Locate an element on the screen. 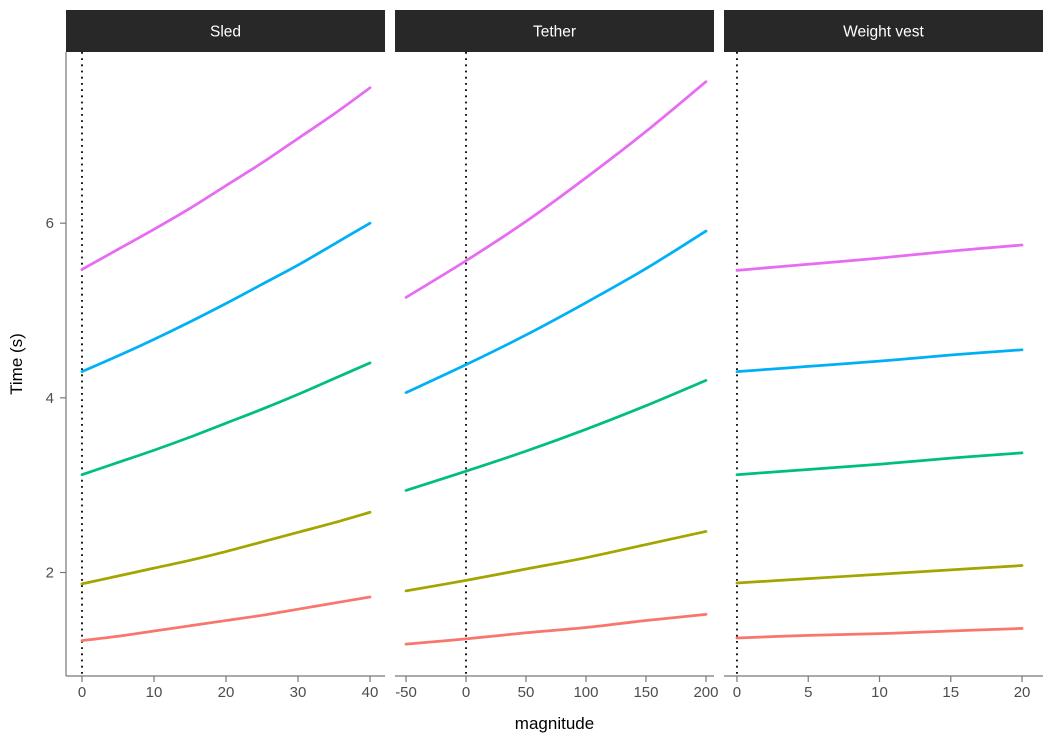 The image size is (1050, 750). x-tick-label: 100 is located at coordinates (585, 692).